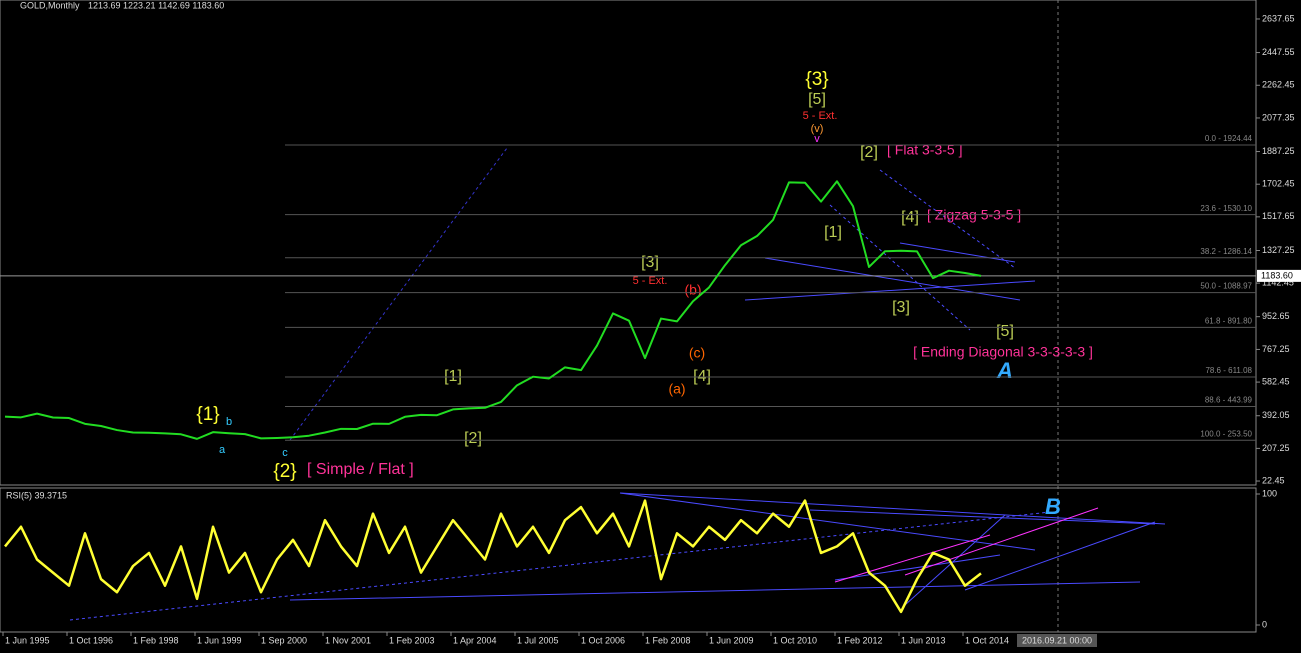 The height and width of the screenshot is (653, 1301). I want to click on x-tick-label: 1 Feb 2012, so click(860, 640).